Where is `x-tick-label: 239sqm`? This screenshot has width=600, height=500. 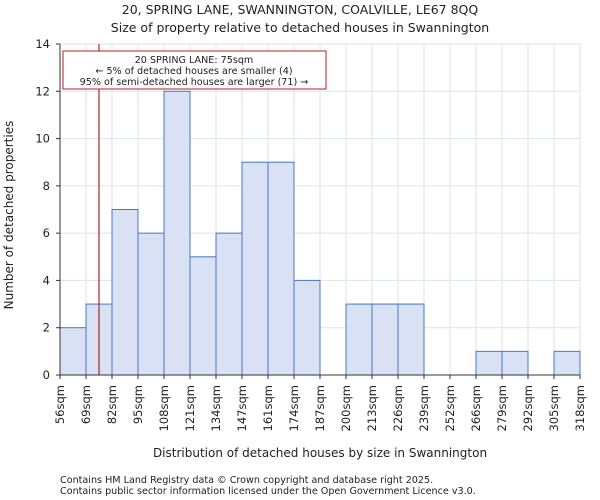
x-tick-label: 239sqm is located at coordinates (424, 408).